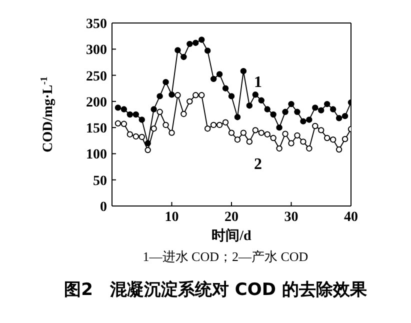 Image resolution: width=411 pixels, height=323 pixels. I want to click on x-tick-label: 20, so click(231, 217).